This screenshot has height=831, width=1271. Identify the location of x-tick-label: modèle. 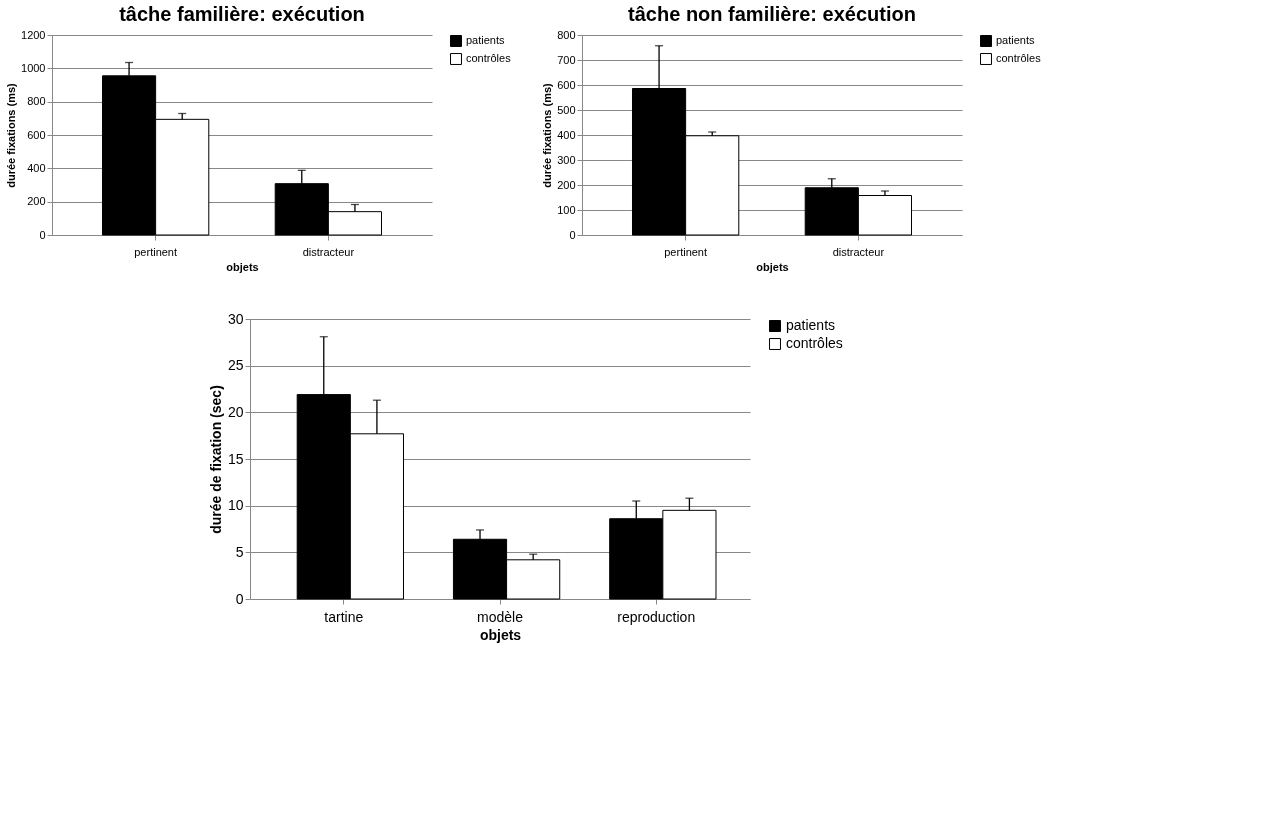
(500, 616).